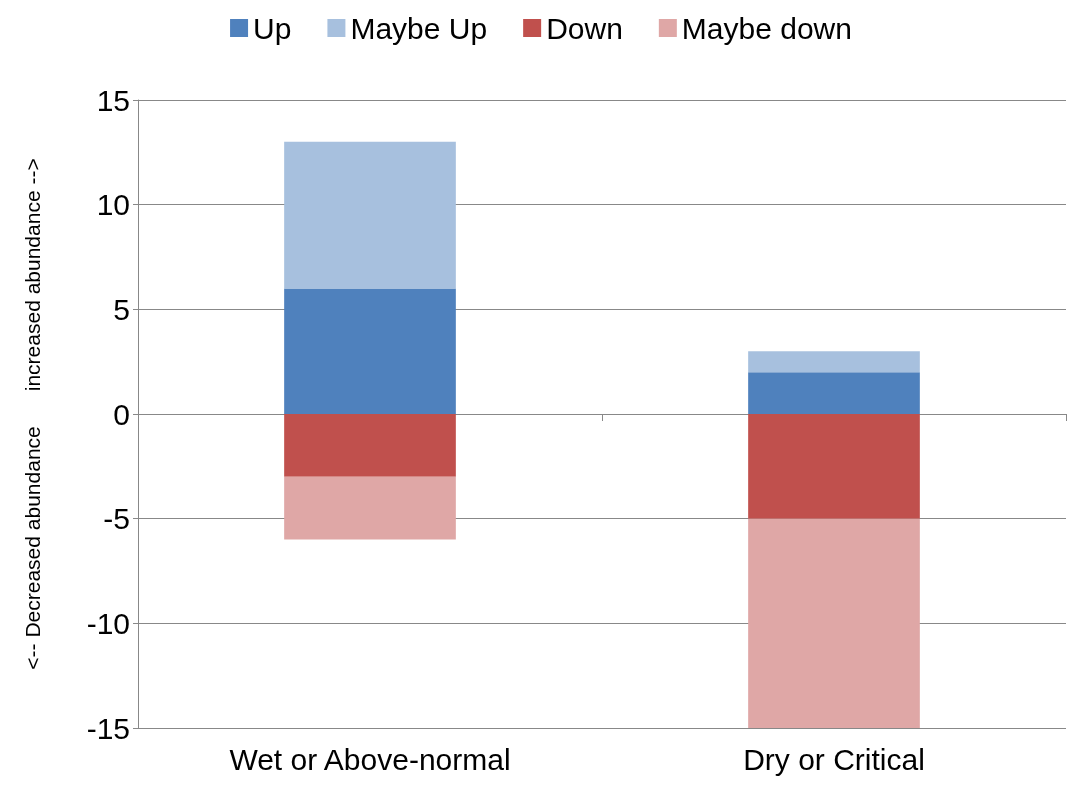 The width and height of the screenshot is (1082, 811). I want to click on legend-label: Down, so click(584, 28).